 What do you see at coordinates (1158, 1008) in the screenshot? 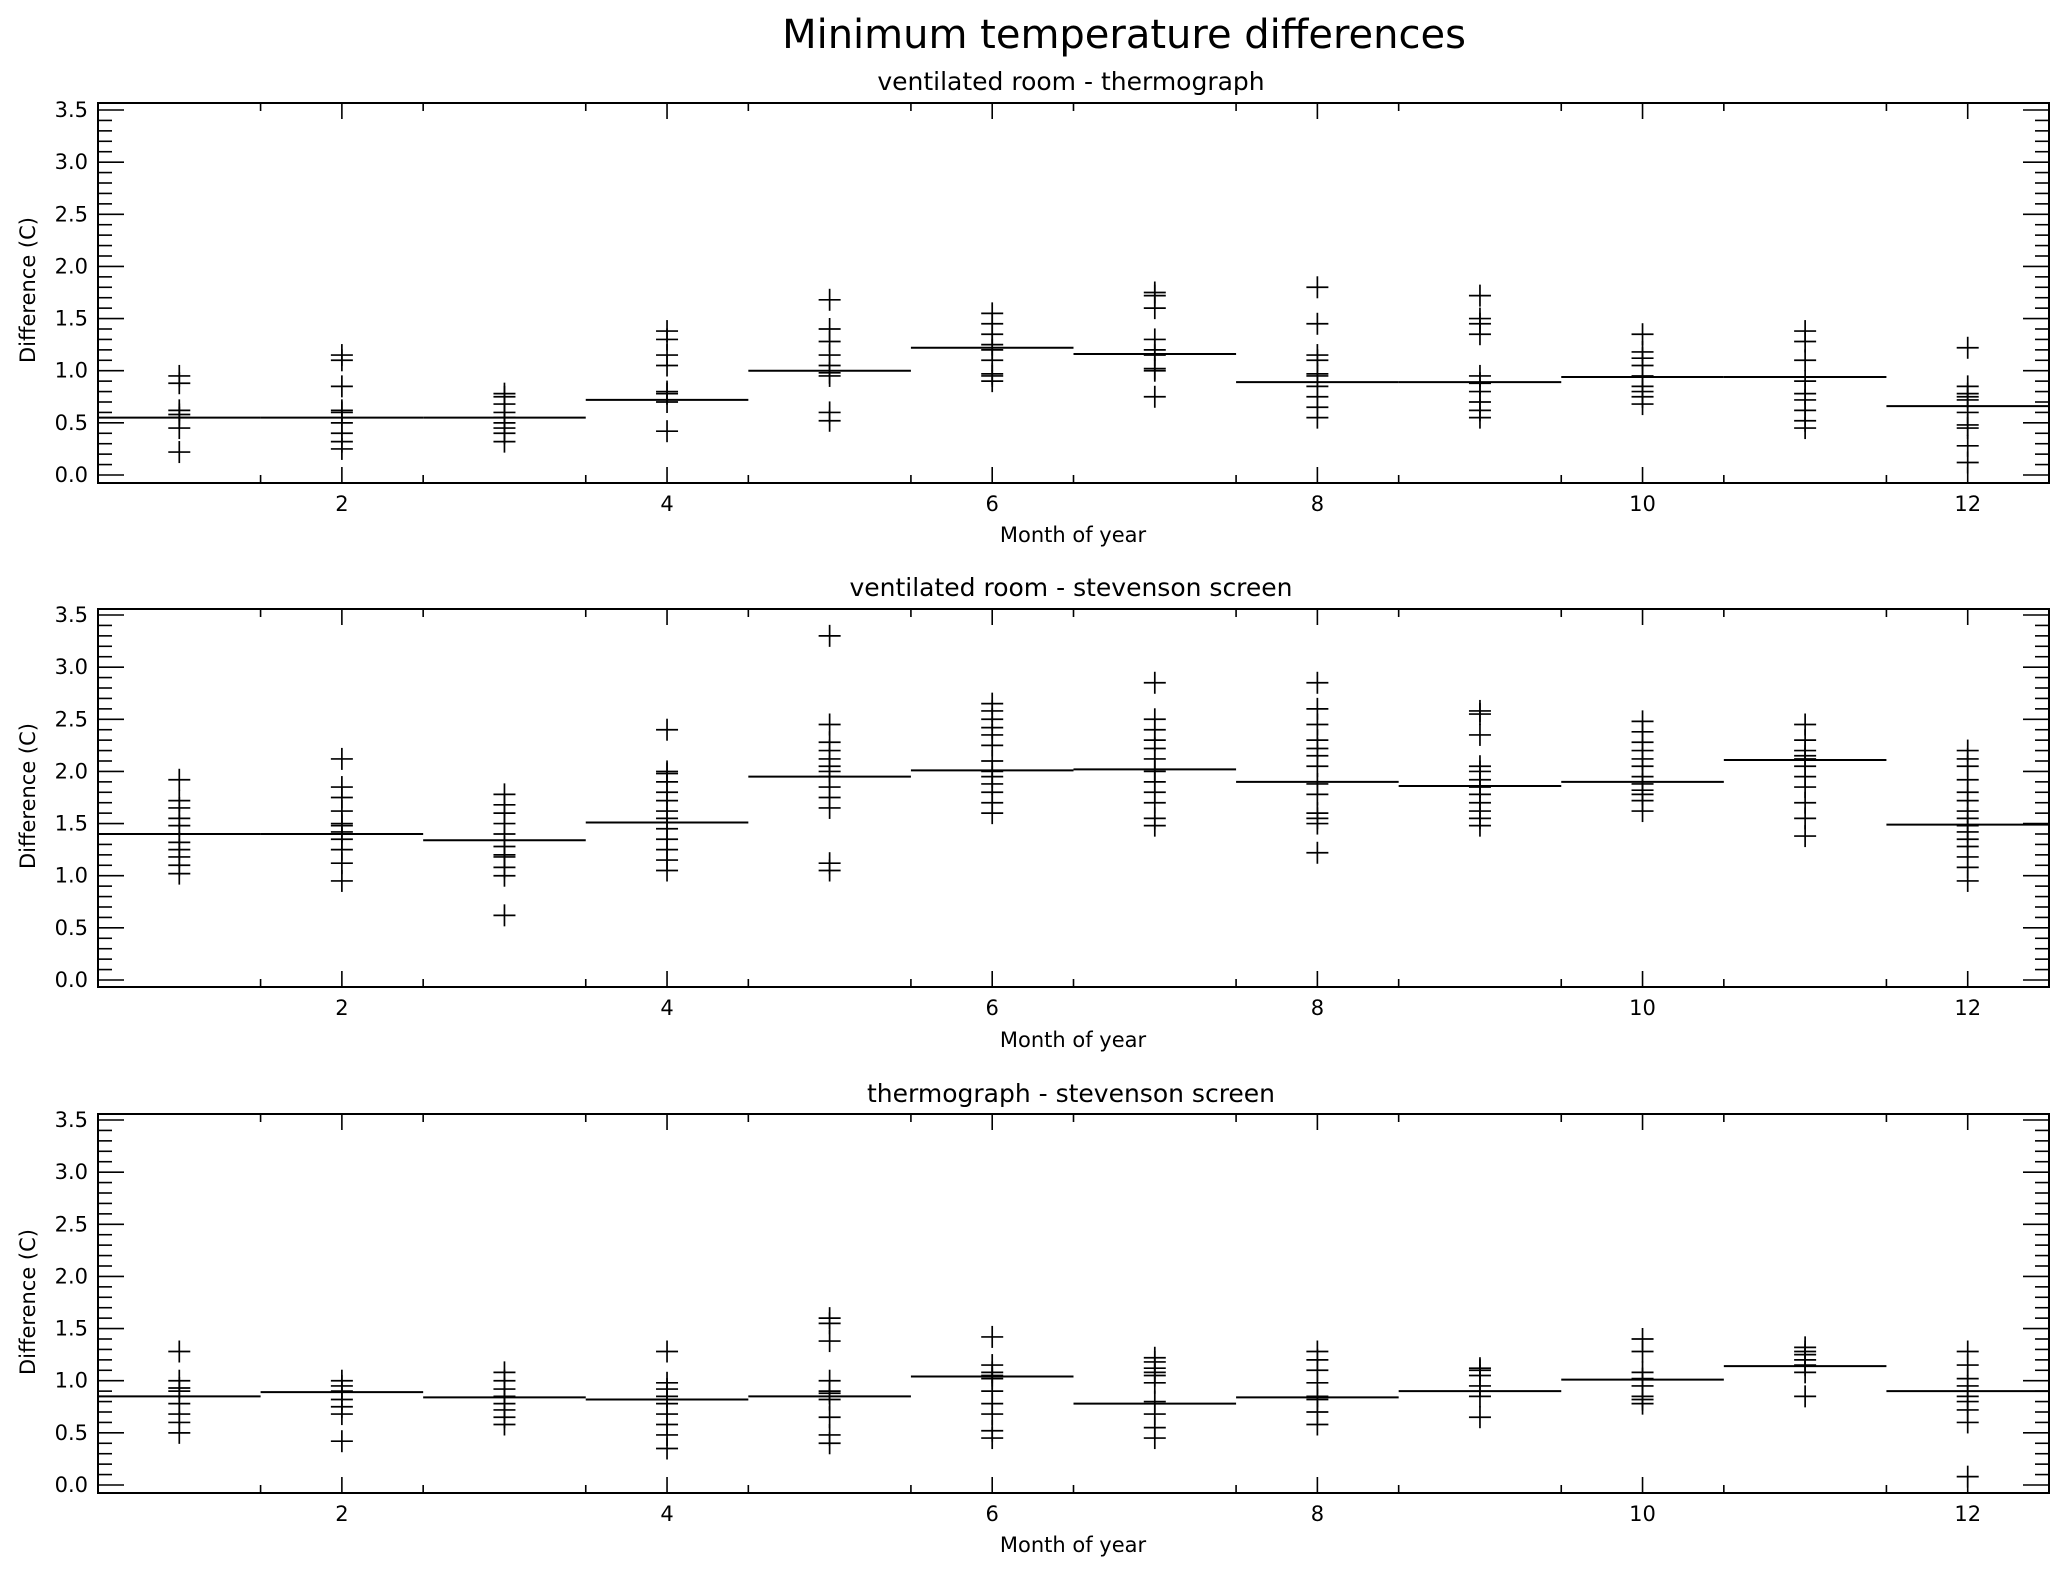
I see `panel-2-x-tick-labels: 2 4 6 8 10 12` at bounding box center [1158, 1008].